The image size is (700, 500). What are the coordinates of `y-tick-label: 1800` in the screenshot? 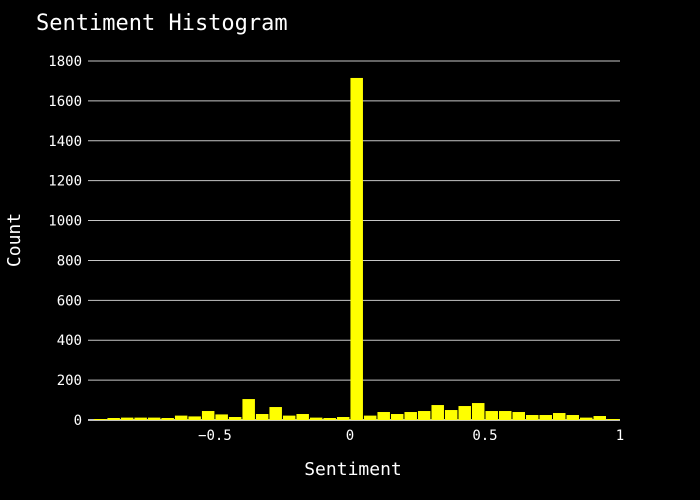 It's located at (65, 62).